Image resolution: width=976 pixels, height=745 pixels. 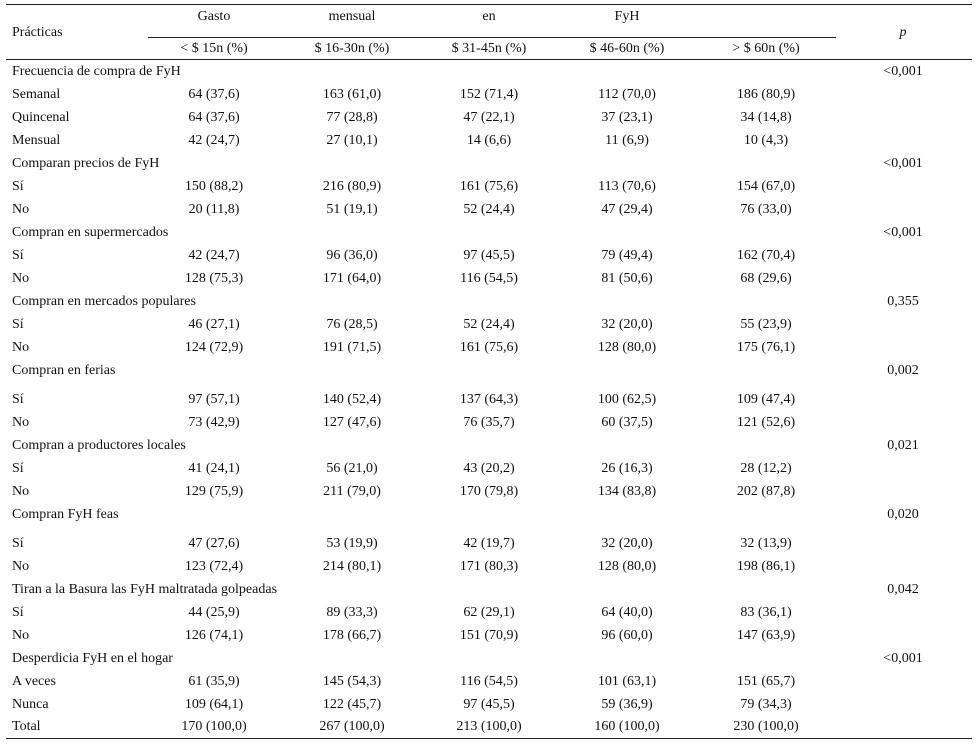 I want to click on table-cell: 81 (50,6), so click(x=627, y=278).